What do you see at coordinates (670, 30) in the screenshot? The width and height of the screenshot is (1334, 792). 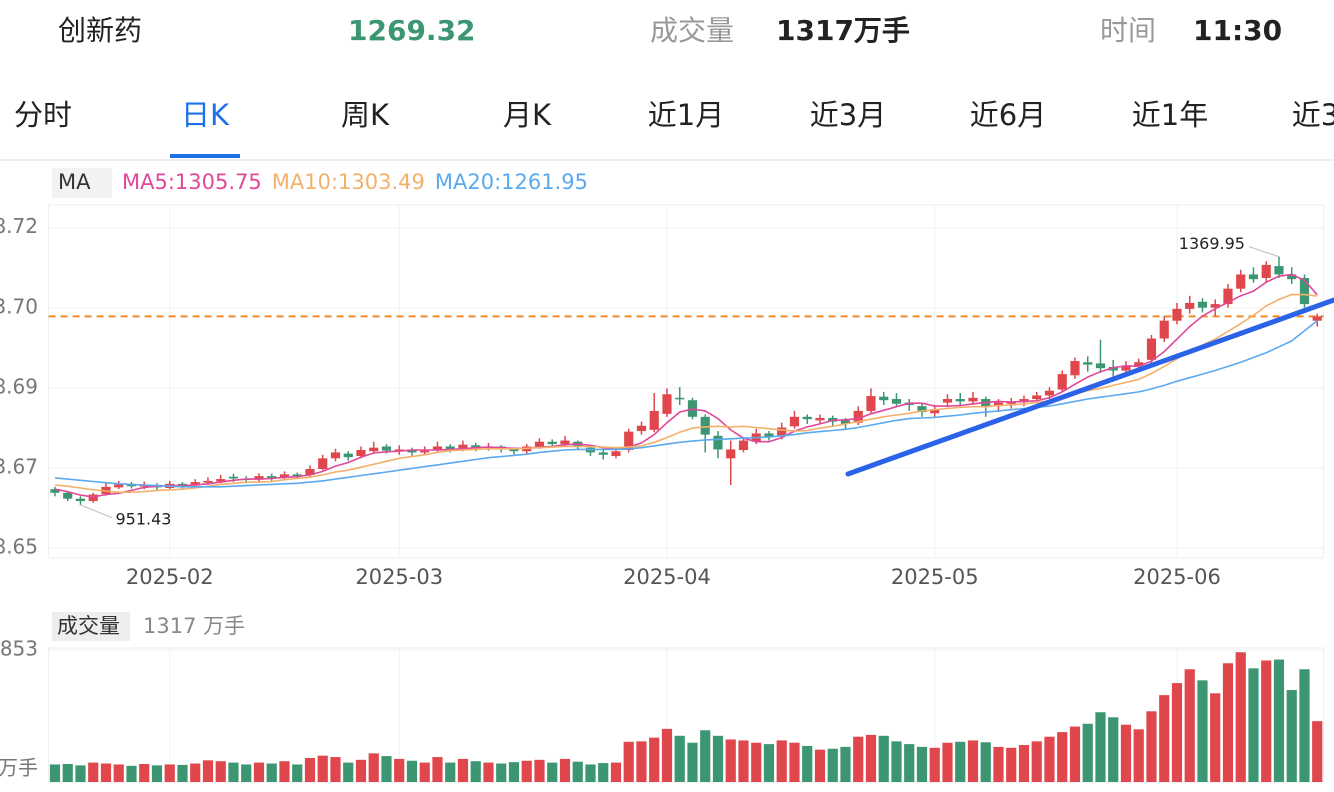 I see `header: 创新药 1269.32 成交量 1317万手 时间 11:30` at bounding box center [670, 30].